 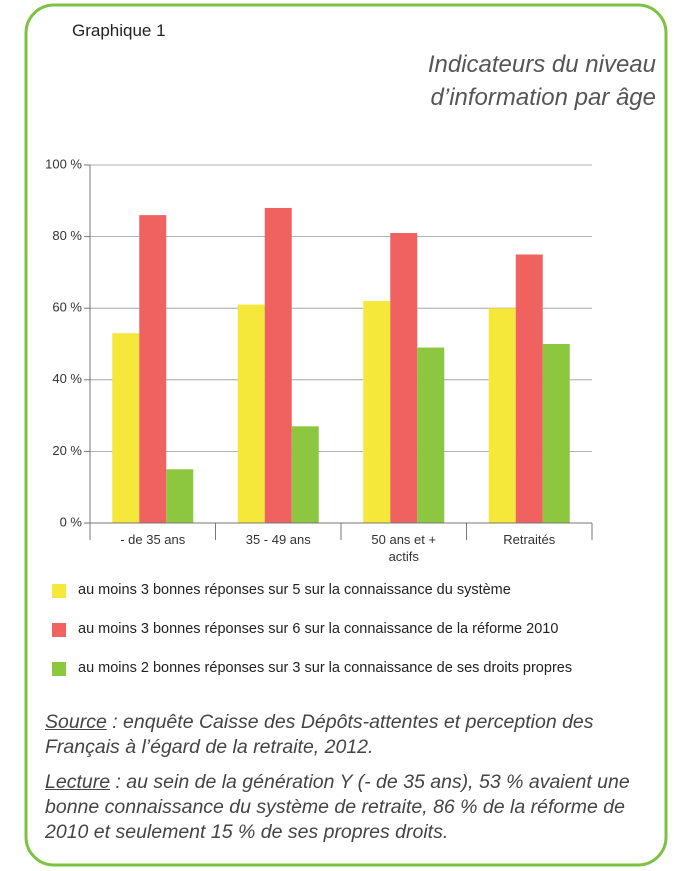 What do you see at coordinates (278, 539) in the screenshot?
I see `x-tick-label: 35 - 49 ans` at bounding box center [278, 539].